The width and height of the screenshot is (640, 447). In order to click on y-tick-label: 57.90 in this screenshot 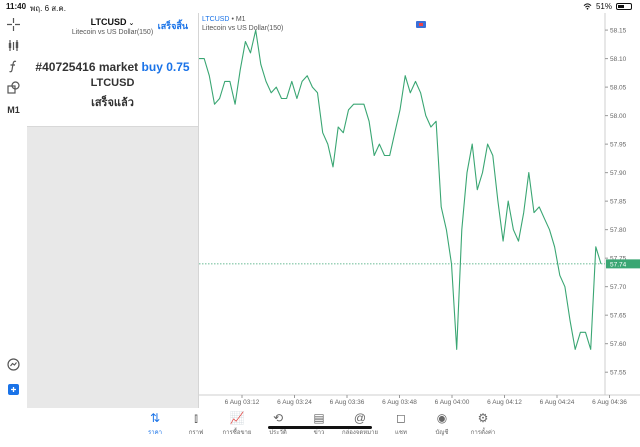, I will do `click(618, 173)`.